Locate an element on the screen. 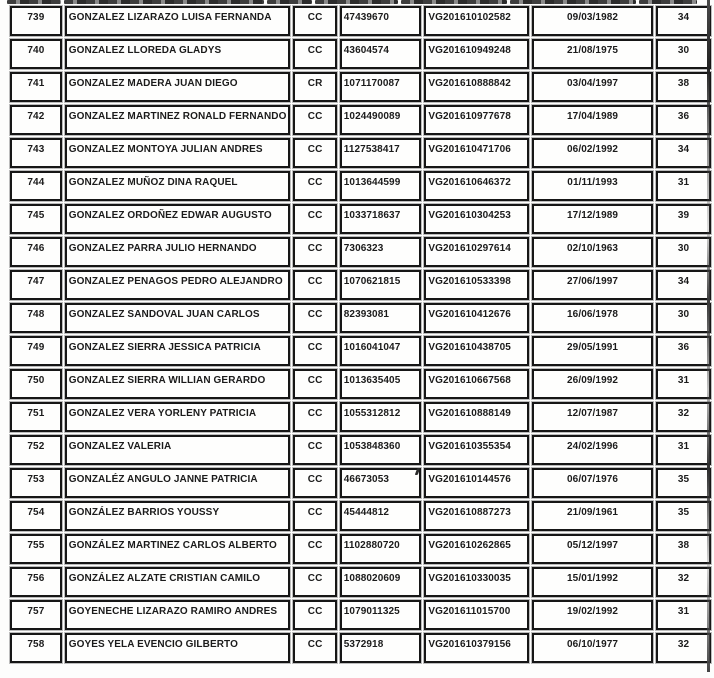  cell-date: 26/09/1992 is located at coordinates (592, 384).